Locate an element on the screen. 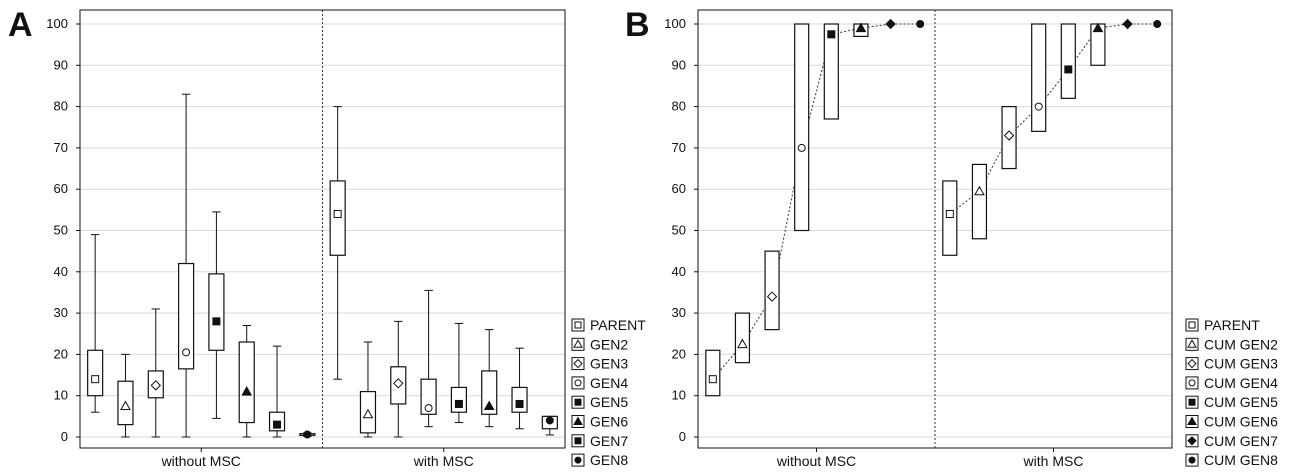 This screenshot has height=472, width=1301. legend-cum-gen7-label: CUM GEN7 is located at coordinates (1241, 441).